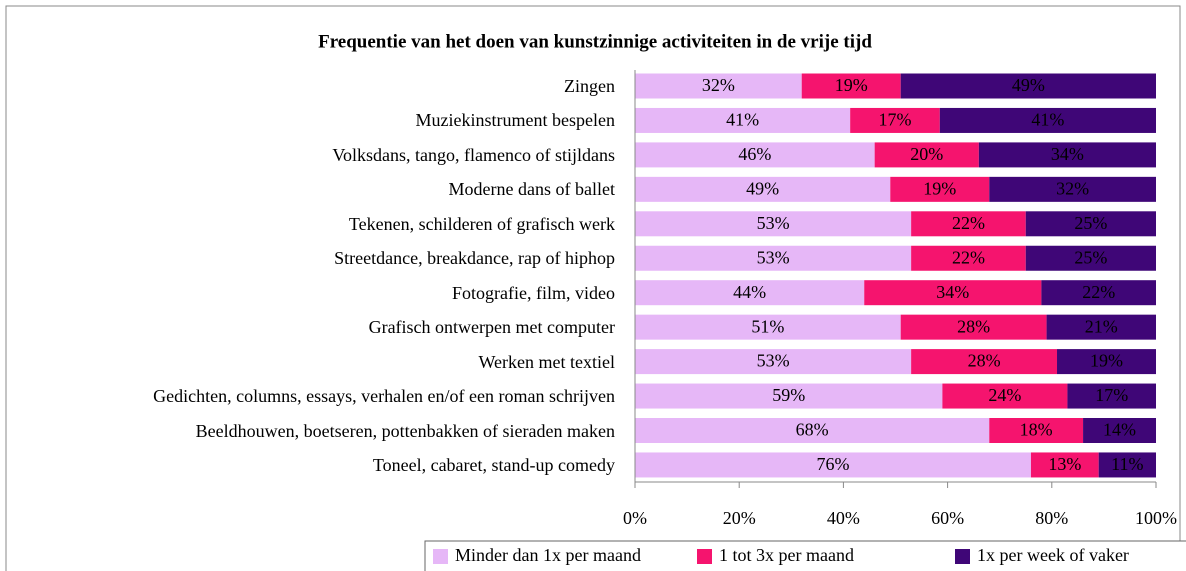  I want to click on data-label: 21%, so click(1101, 326).